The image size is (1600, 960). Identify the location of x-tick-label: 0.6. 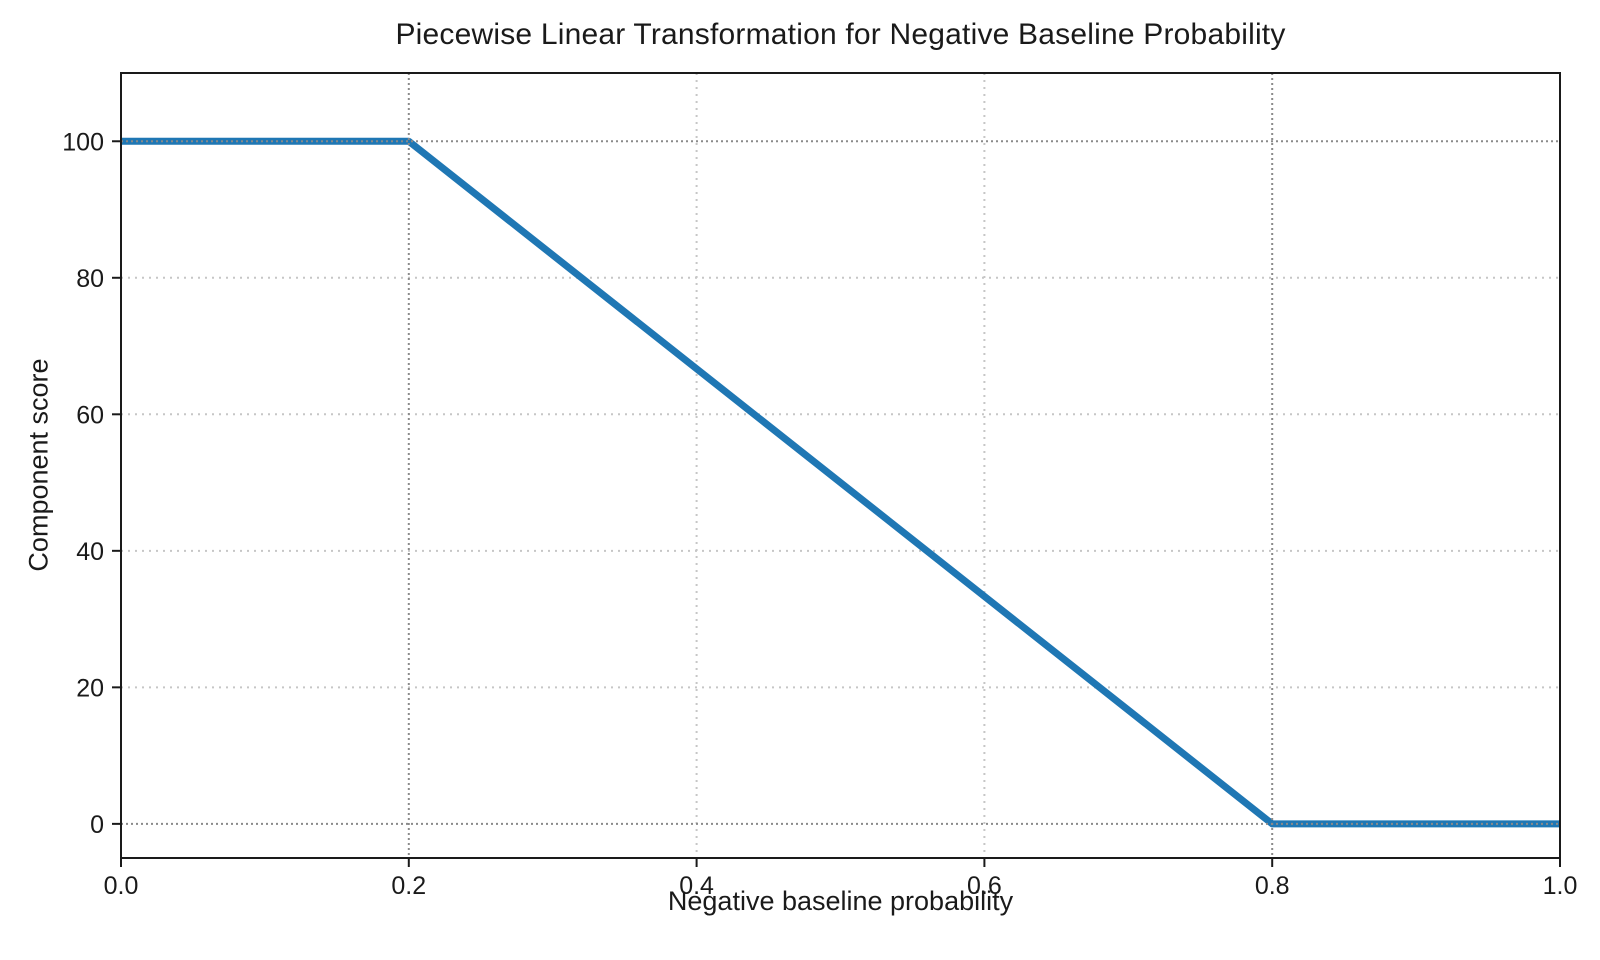
(984, 886).